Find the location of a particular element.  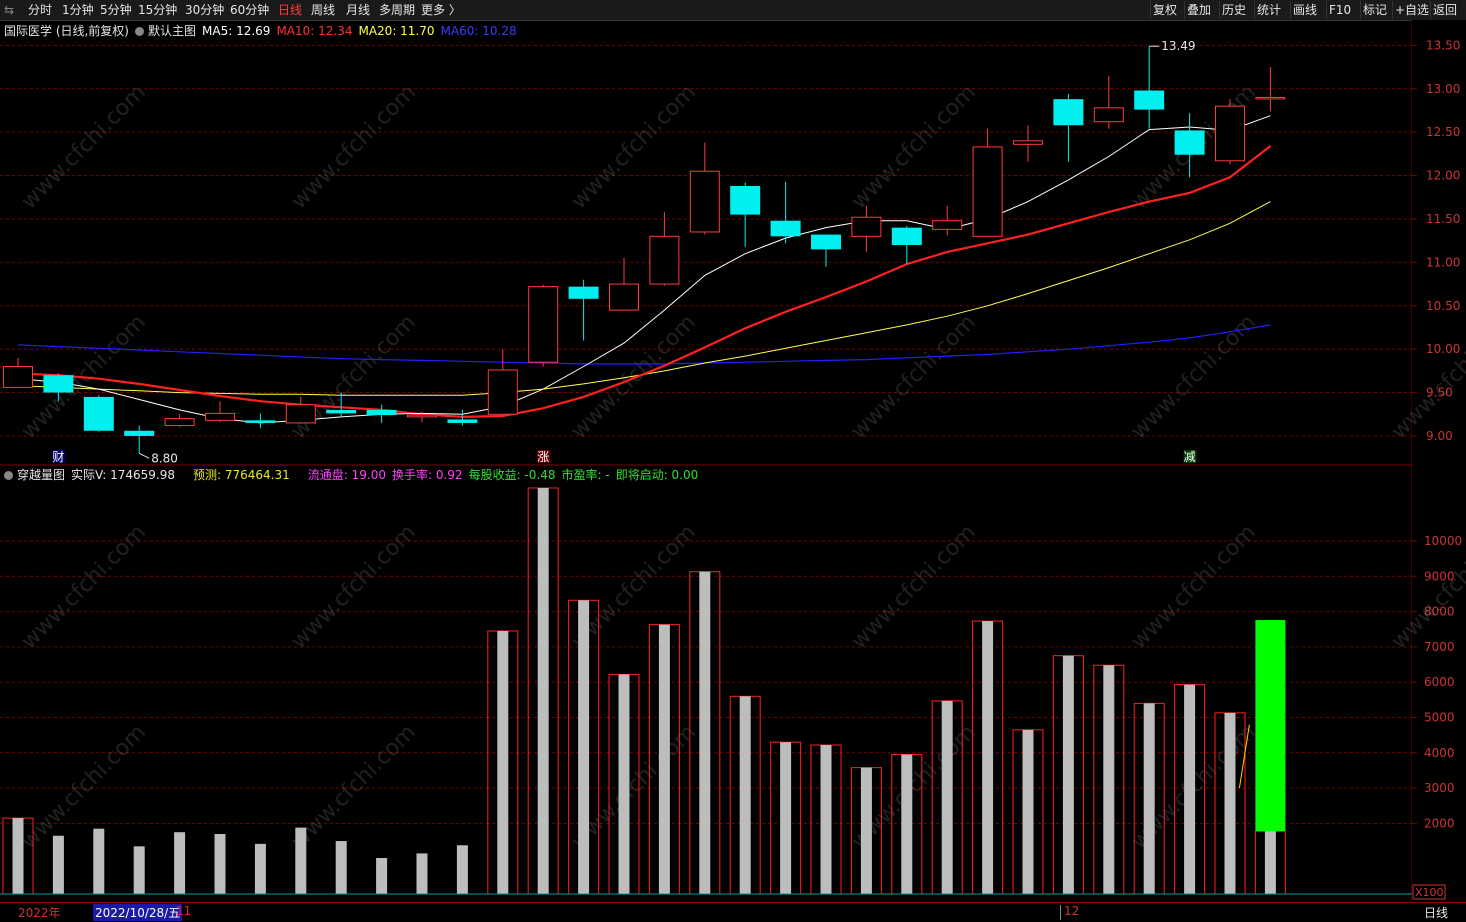

period-tab-2: 5分钟 is located at coordinates (116, 10).